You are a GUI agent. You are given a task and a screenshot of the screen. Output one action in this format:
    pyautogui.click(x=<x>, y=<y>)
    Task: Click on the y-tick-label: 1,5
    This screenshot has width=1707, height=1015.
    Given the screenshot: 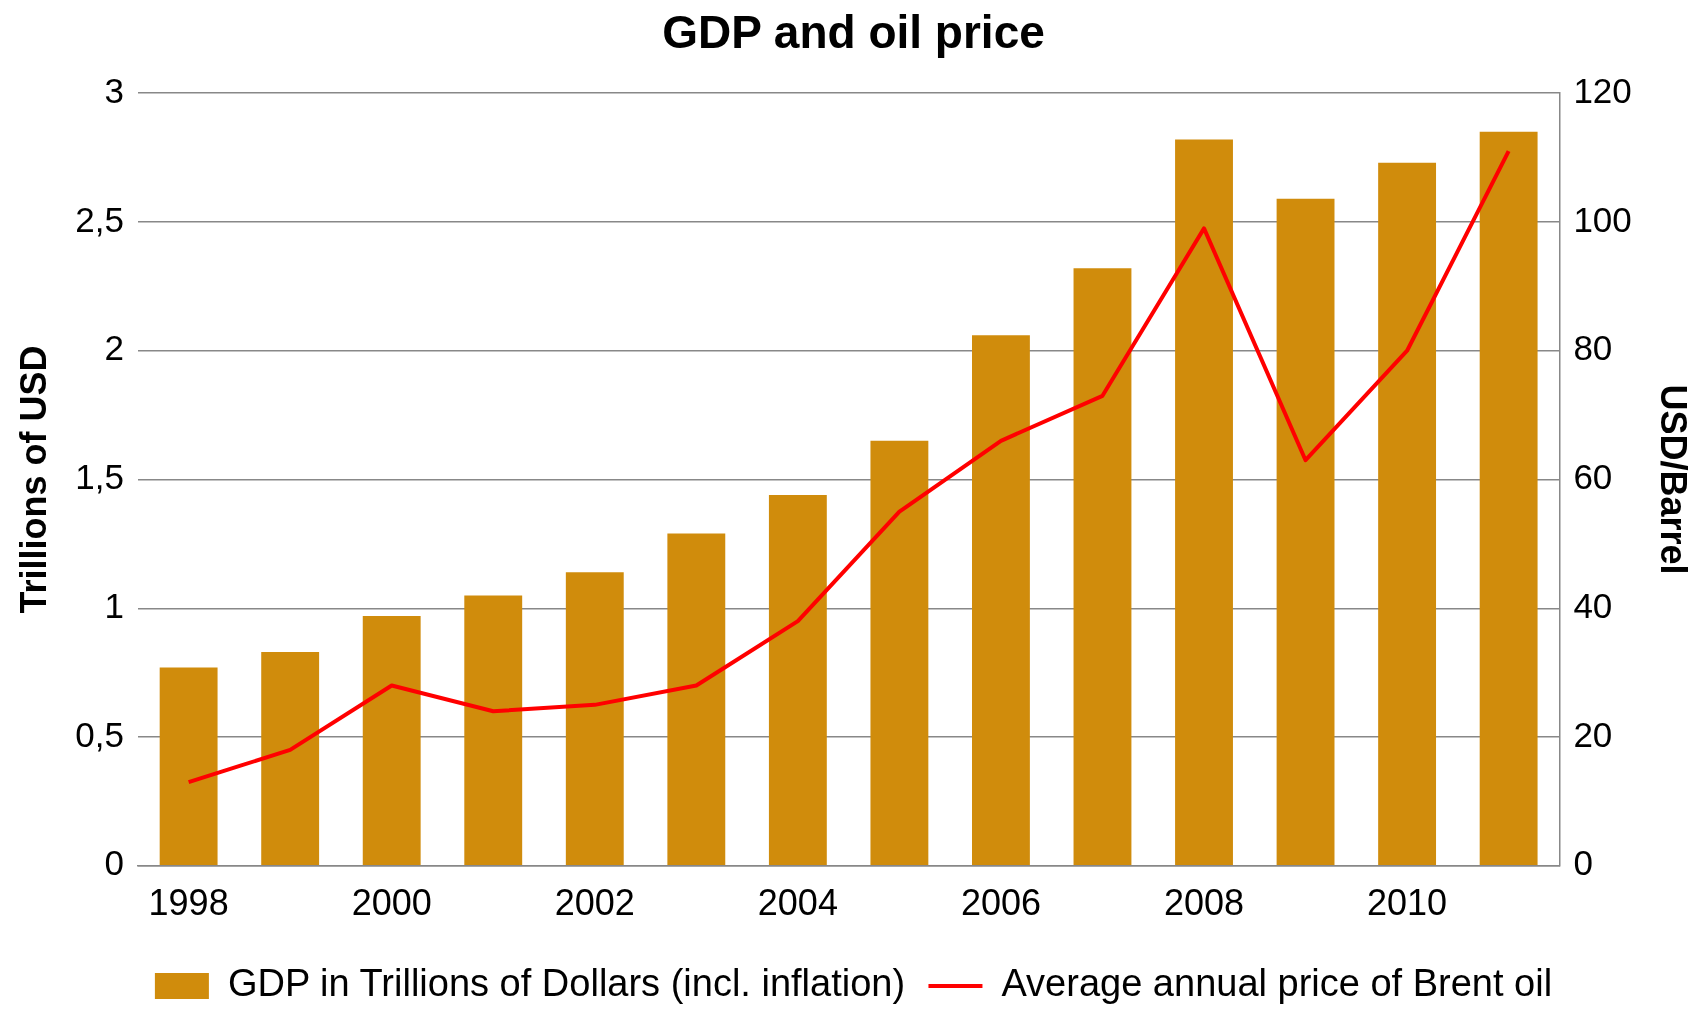 What is the action you would take?
    pyautogui.click(x=99, y=477)
    